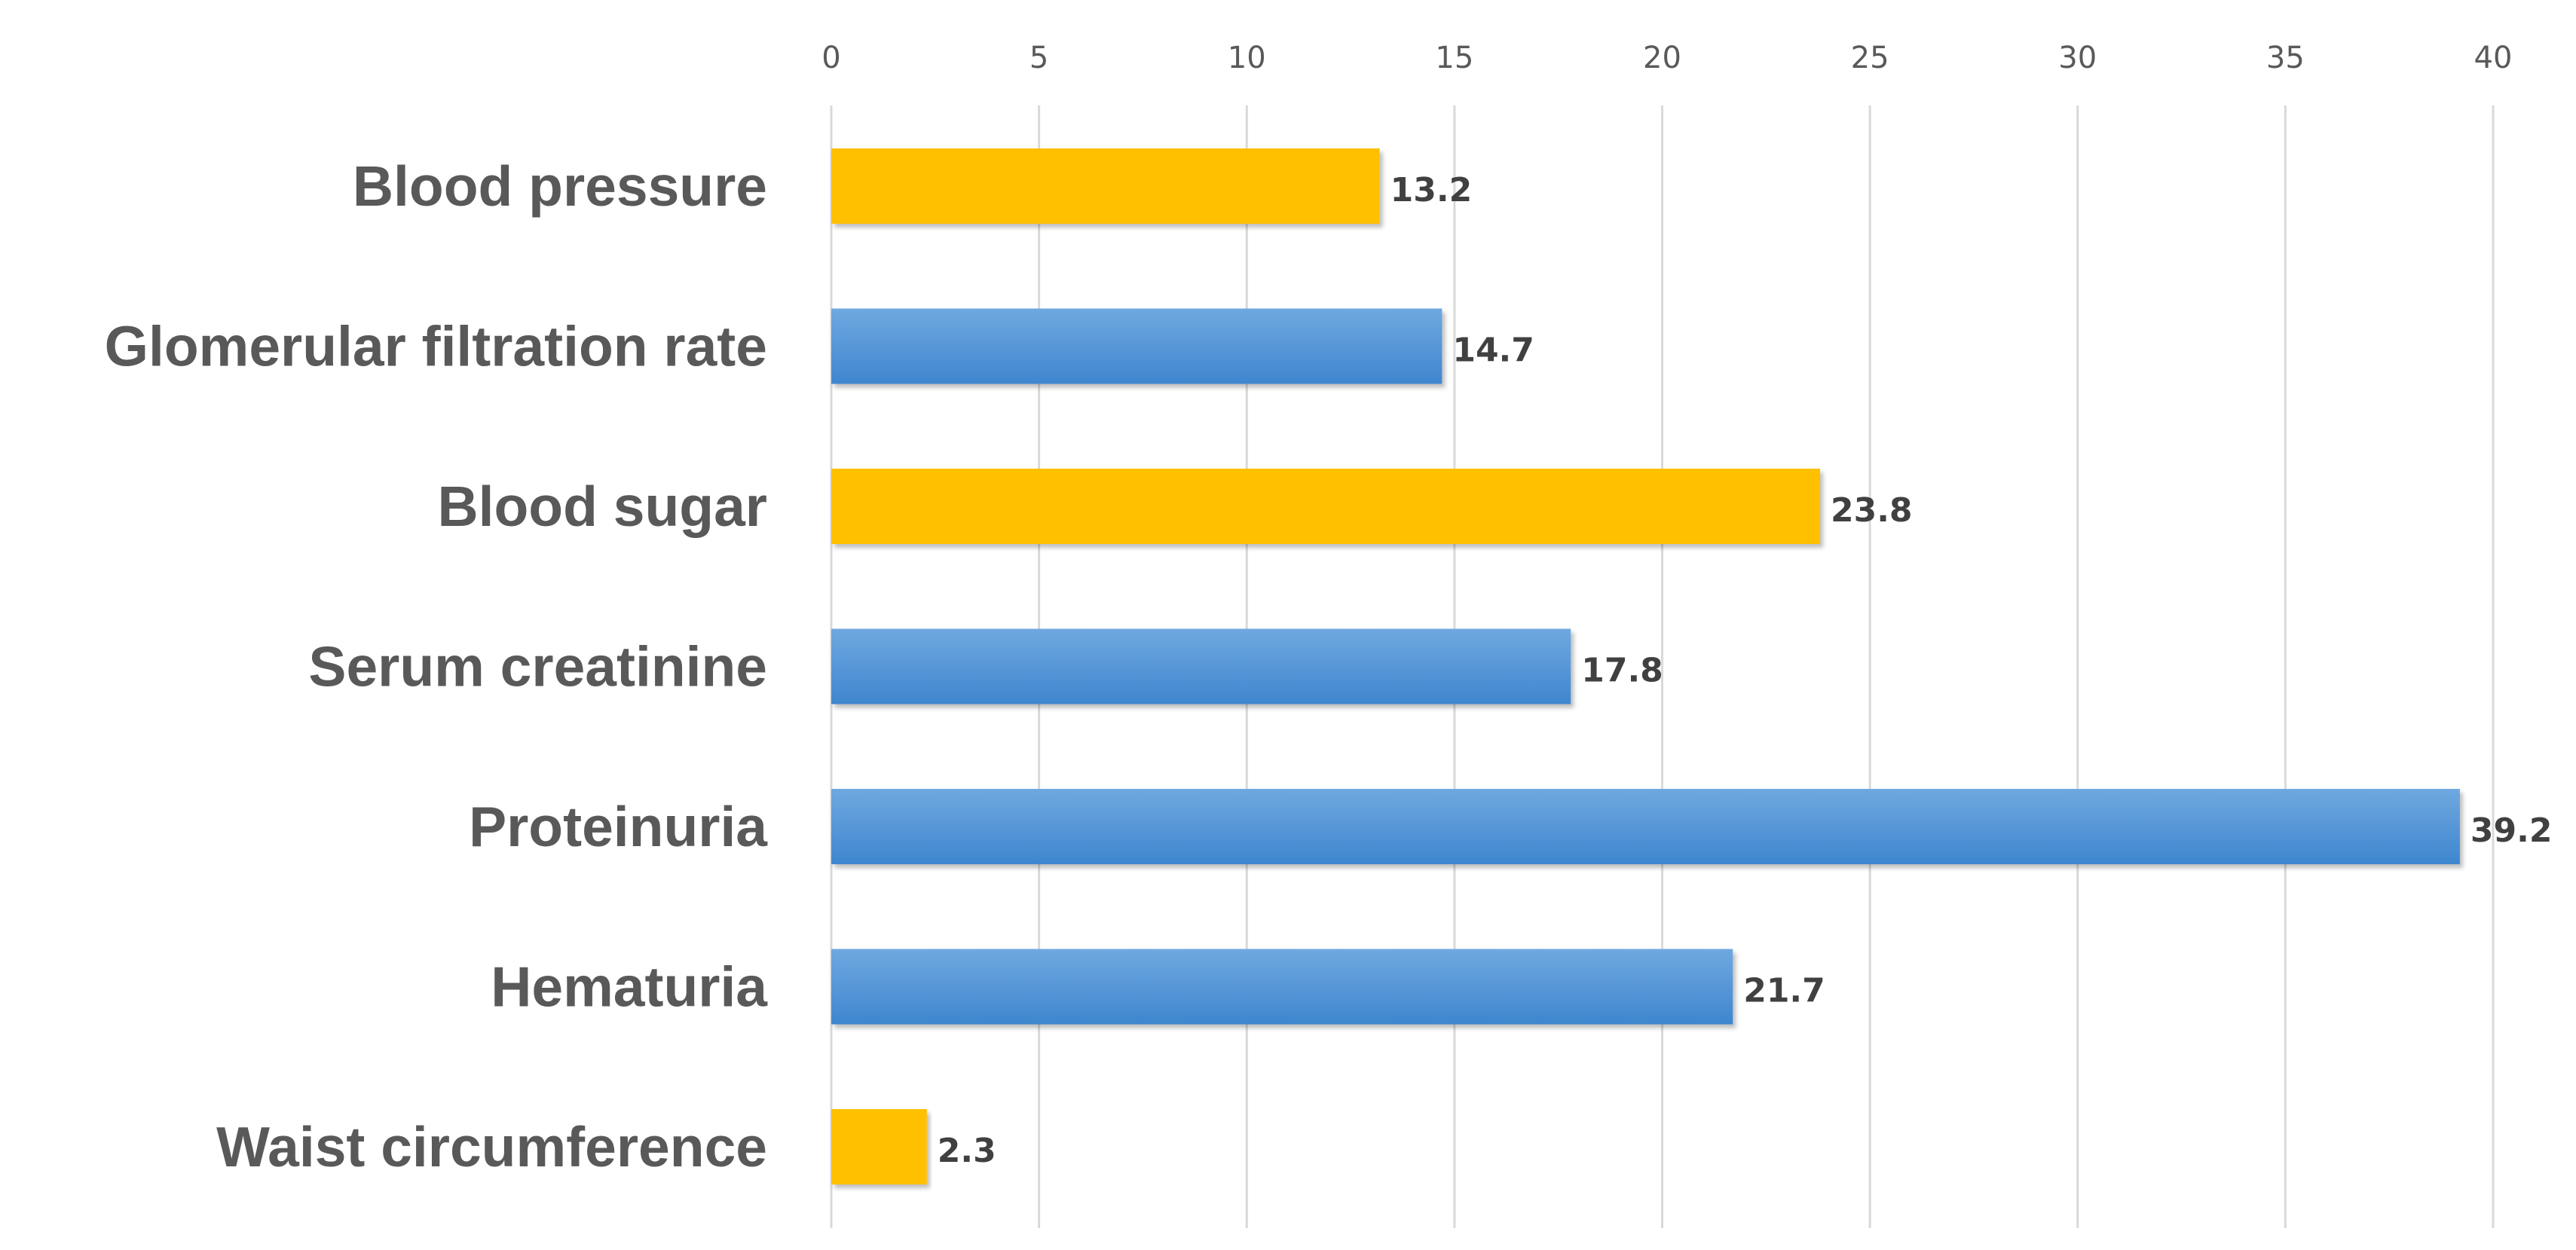 This screenshot has width=2576, height=1250. I want to click on x-tick-label: 0, so click(830, 58).